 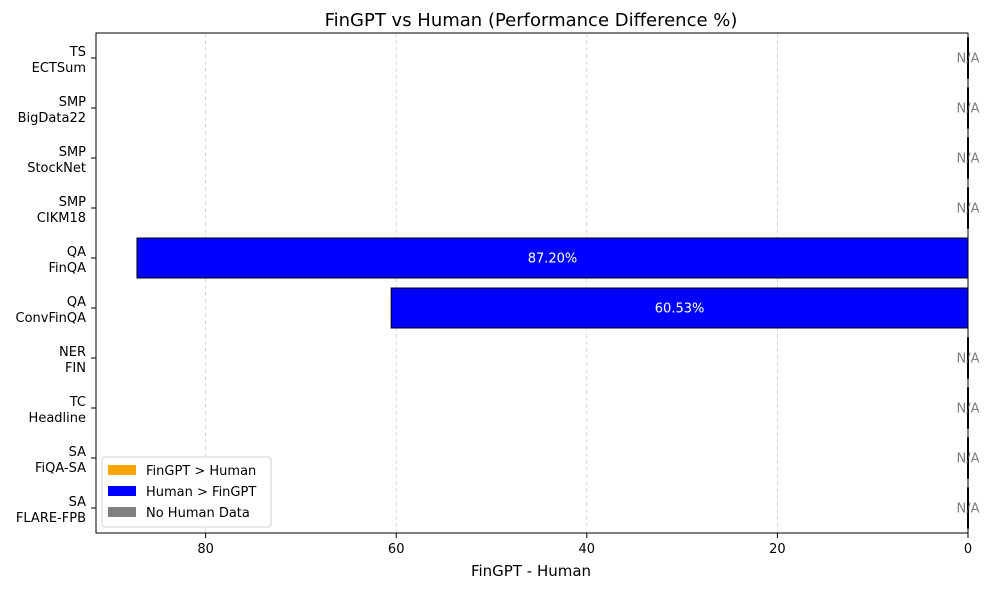 I want to click on x-tick-label: 80, so click(x=205, y=549).